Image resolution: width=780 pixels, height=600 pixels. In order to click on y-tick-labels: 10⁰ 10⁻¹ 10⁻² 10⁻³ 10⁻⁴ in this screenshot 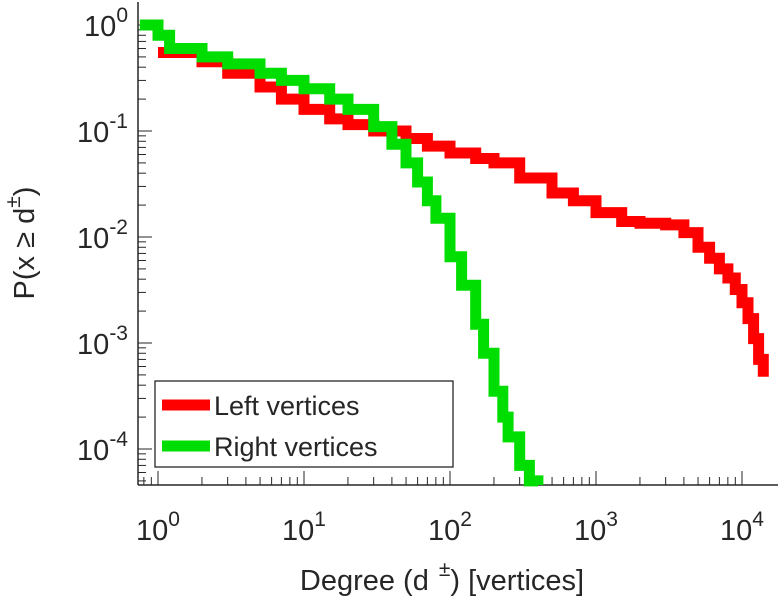, I will do `click(102, 235)`.